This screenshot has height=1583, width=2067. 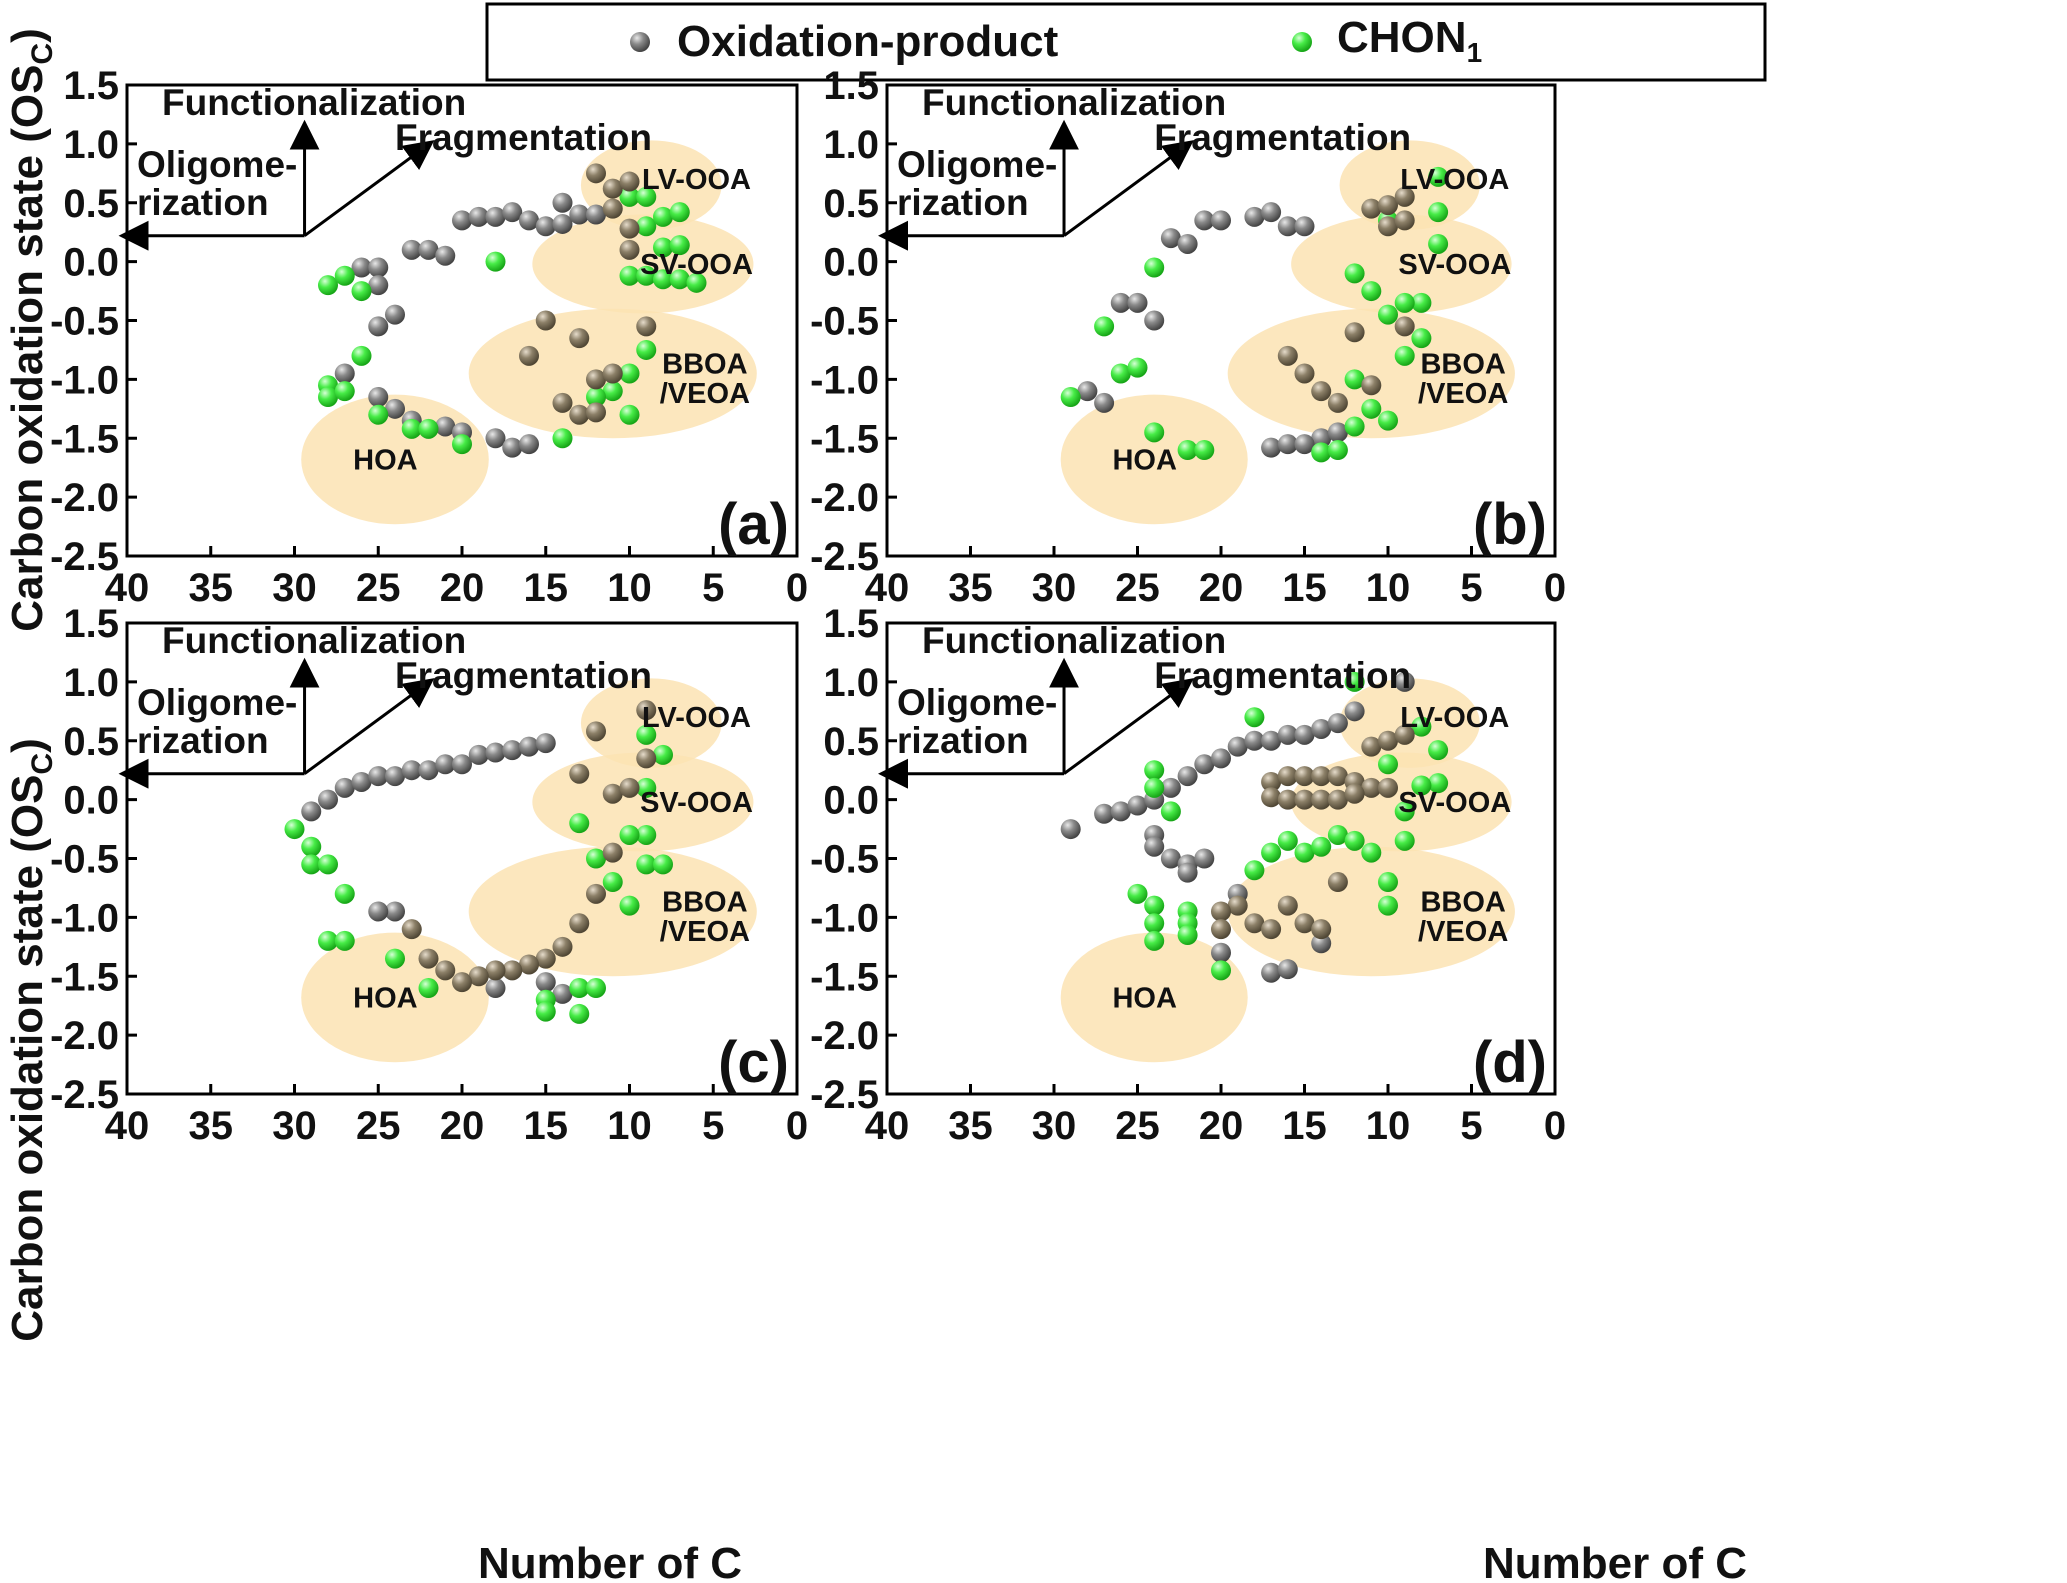 I want to click on x-tick-label: 35, so click(x=211, y=588).